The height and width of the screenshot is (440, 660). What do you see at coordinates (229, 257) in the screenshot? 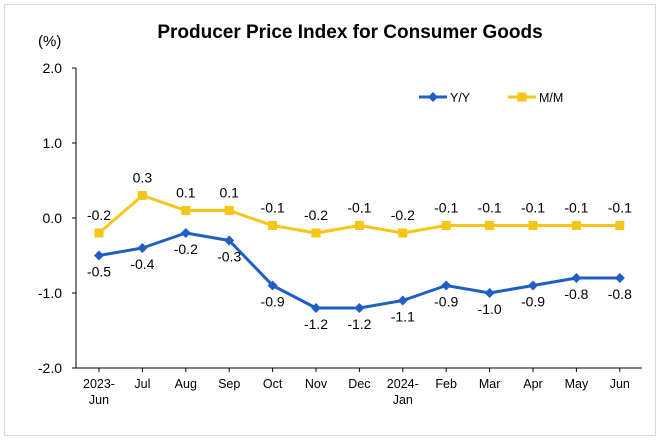
I see `data-label-Y/Y: -0.3` at bounding box center [229, 257].